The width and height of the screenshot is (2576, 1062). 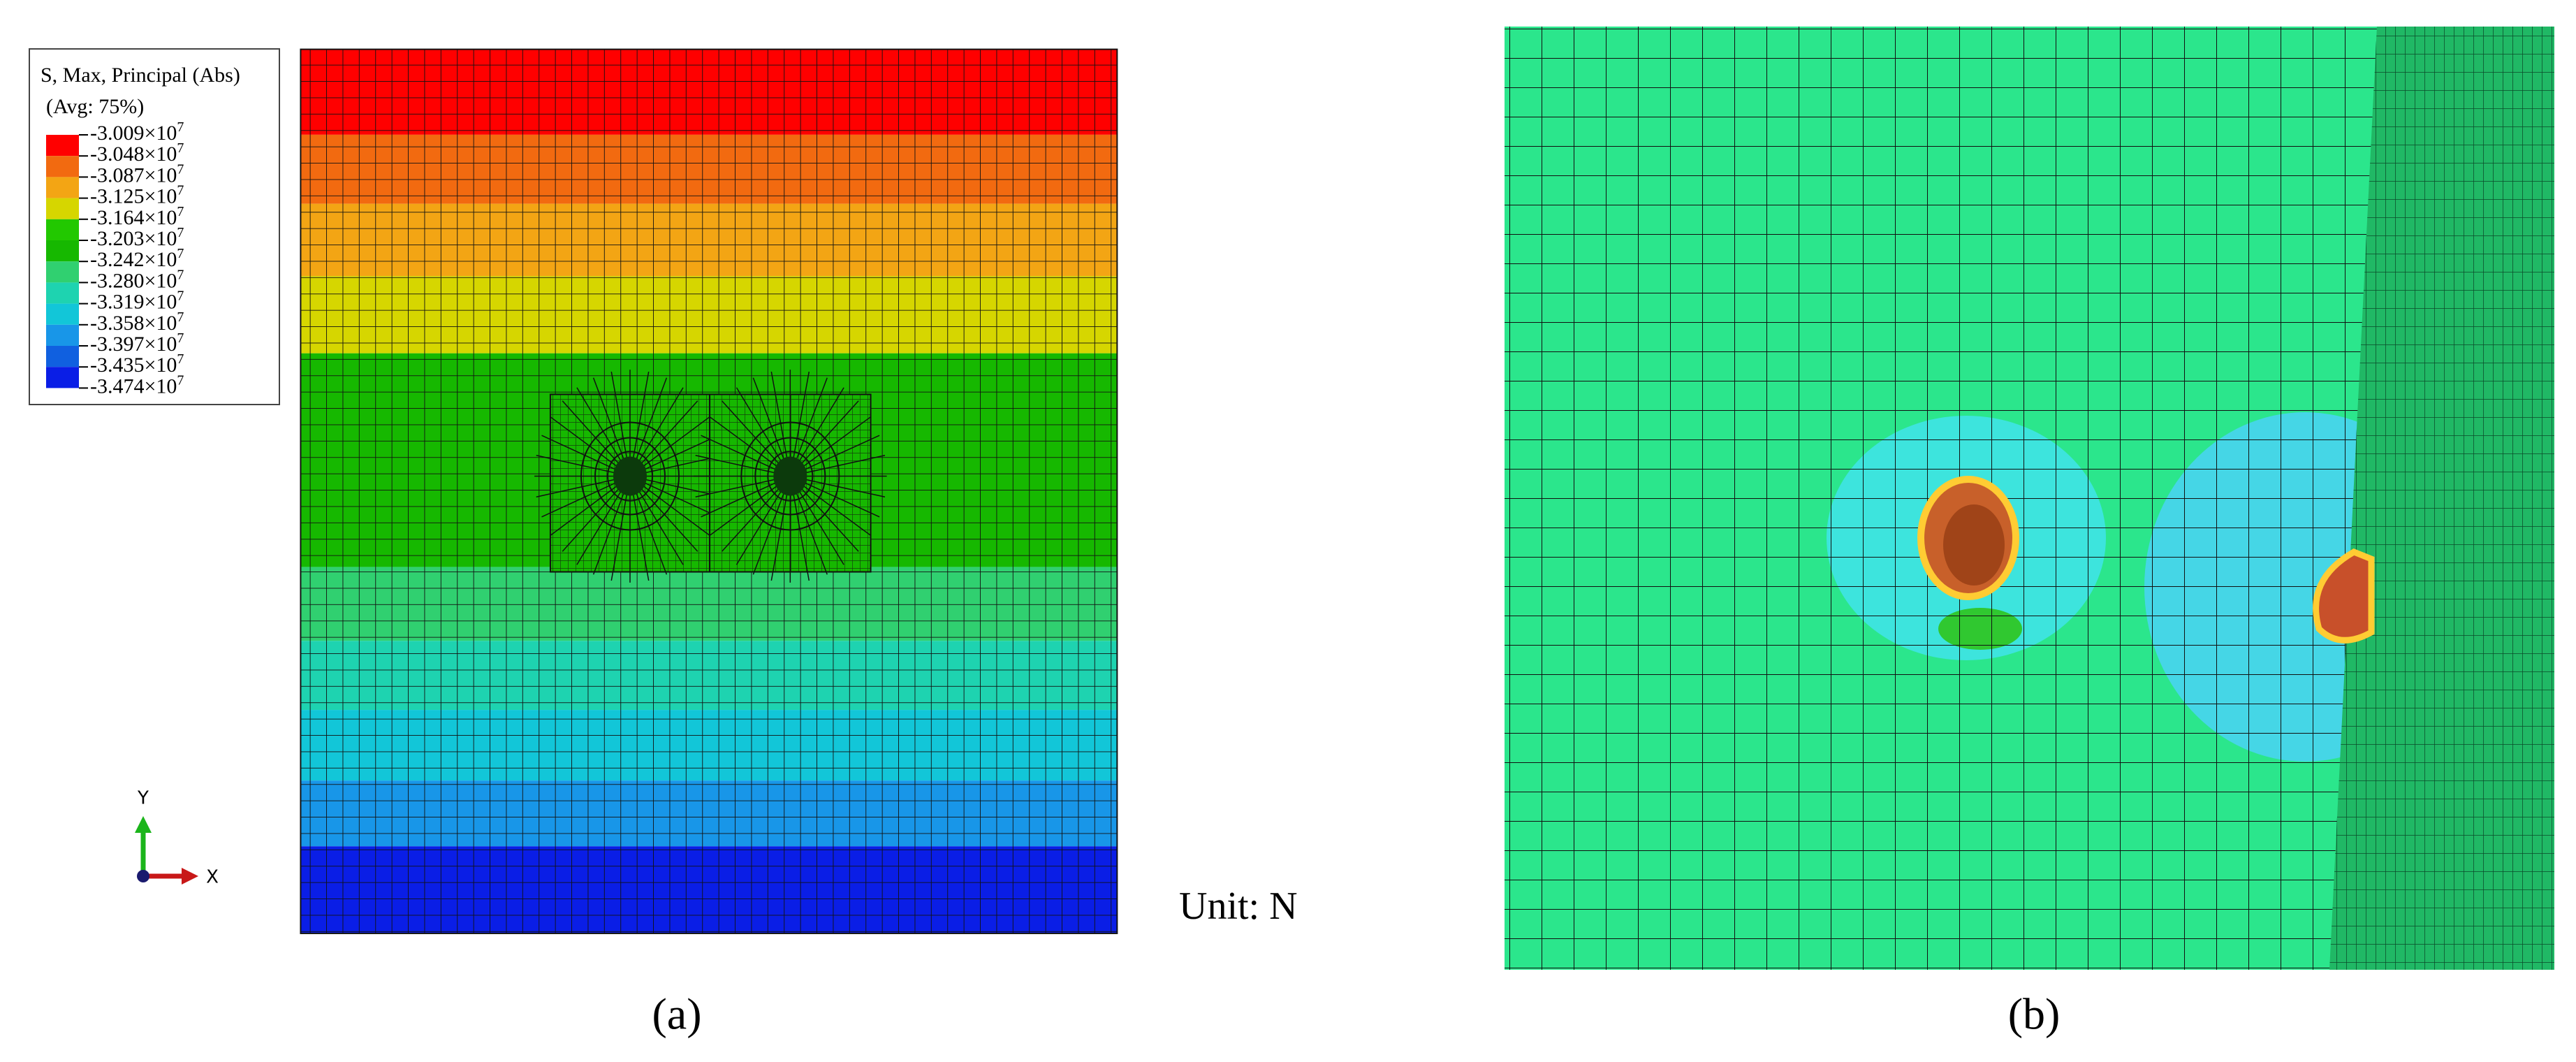 What do you see at coordinates (95, 106) in the screenshot?
I see `legend-subtitle: (Avg: 75%)` at bounding box center [95, 106].